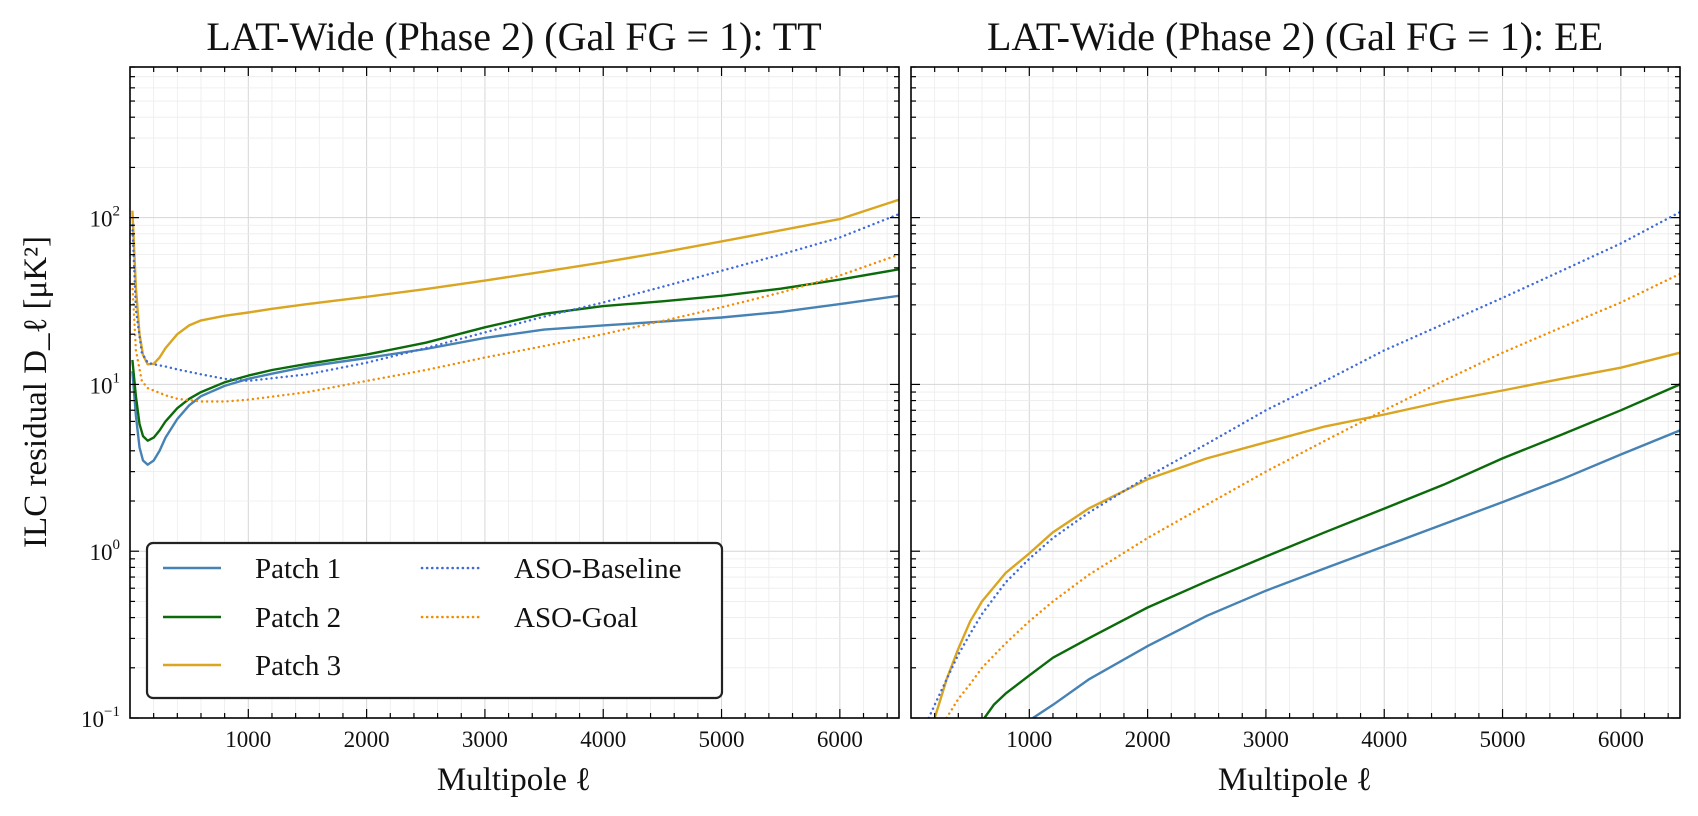  Describe the element at coordinates (105, 551) in the screenshot. I see `y-tick-label: 10⁰` at that location.